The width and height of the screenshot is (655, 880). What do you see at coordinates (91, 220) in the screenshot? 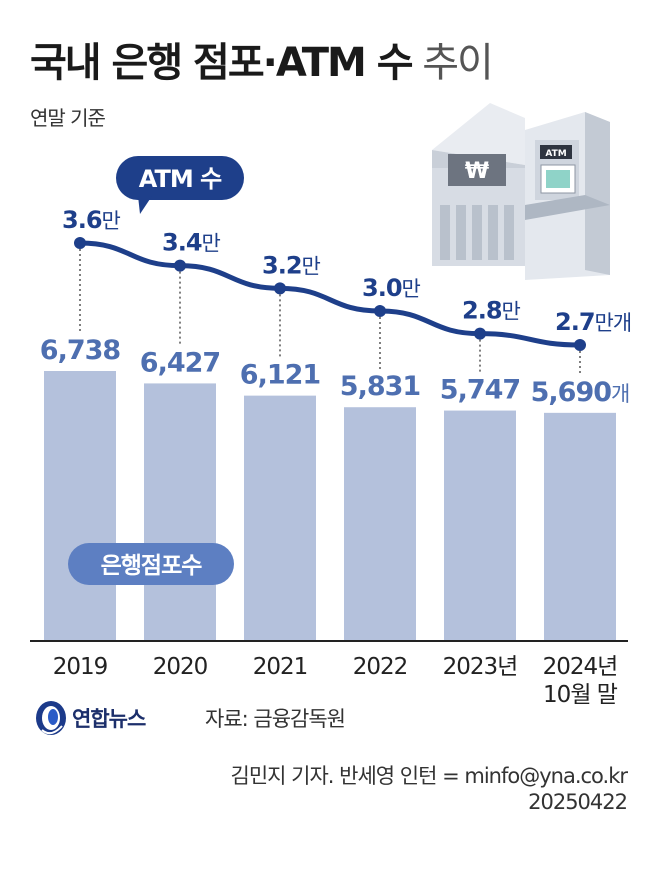
I see `atm-value-label: 3.6만` at bounding box center [91, 220].